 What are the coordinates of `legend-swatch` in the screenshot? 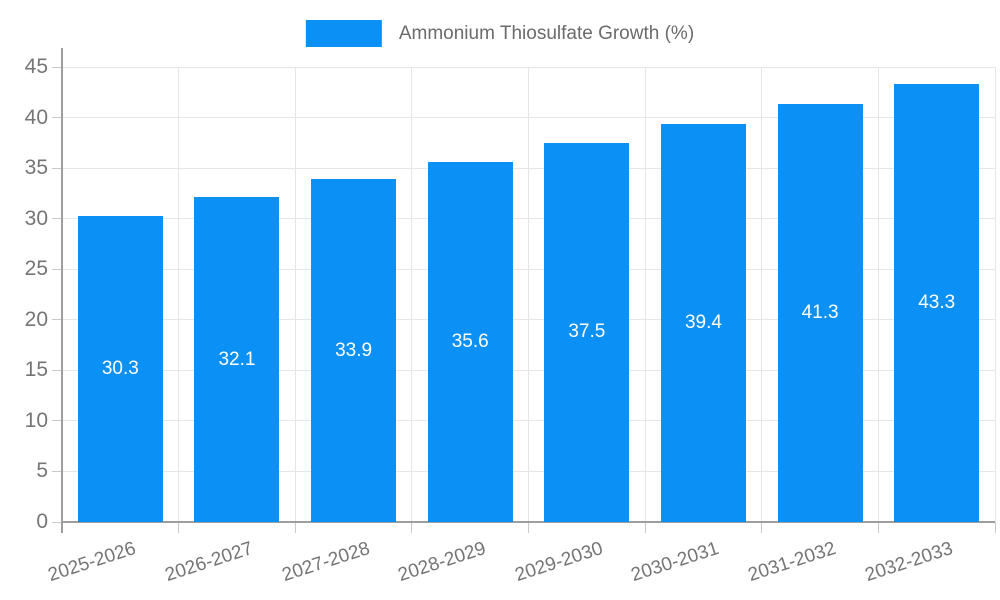 It's located at (343, 33).